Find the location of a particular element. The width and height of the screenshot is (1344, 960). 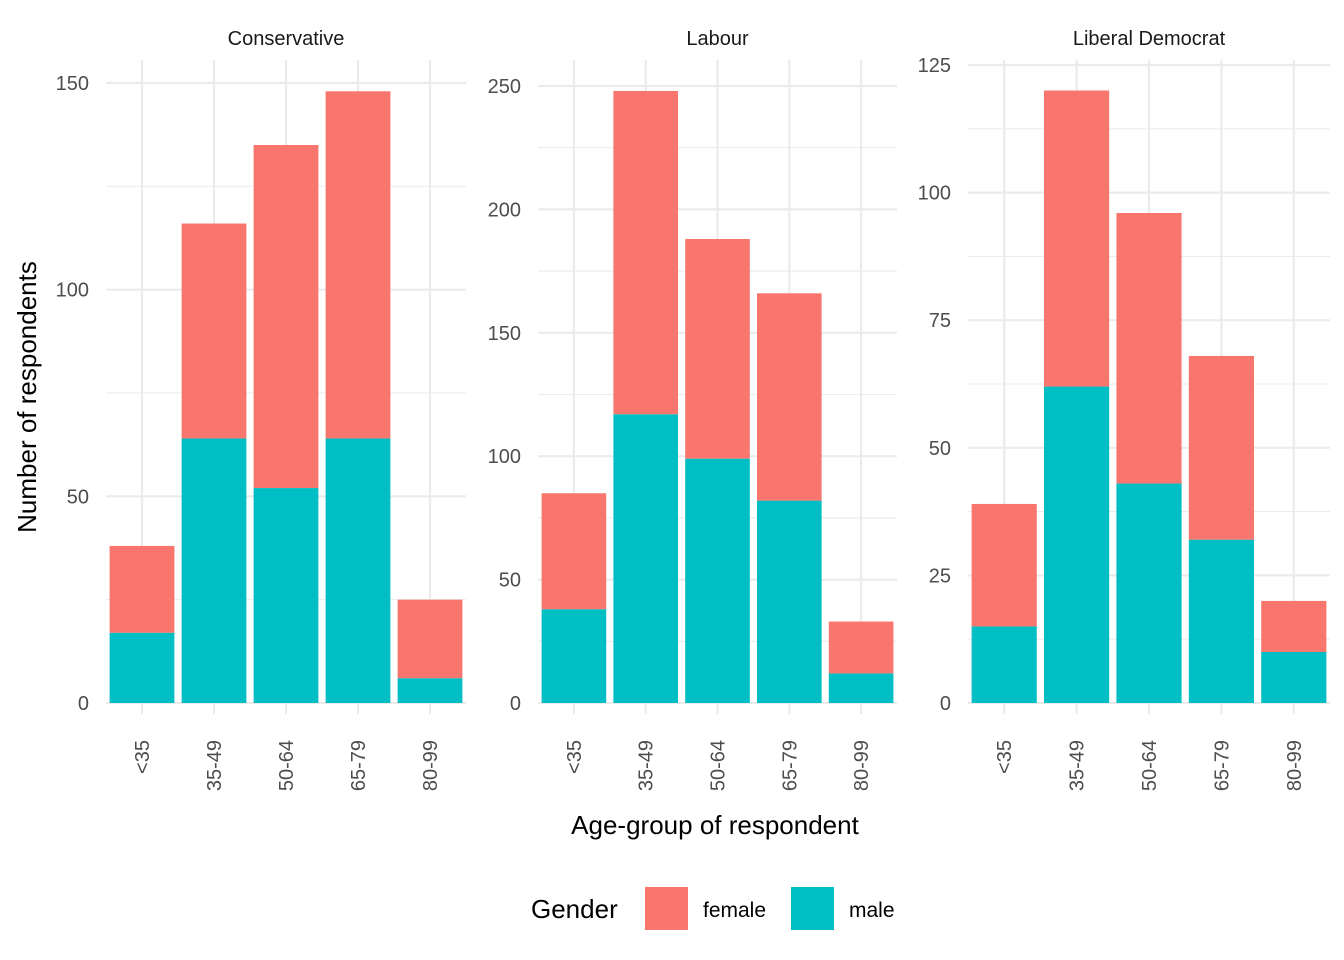

facet-title: Liberal Democrat is located at coordinates (1149, 39).